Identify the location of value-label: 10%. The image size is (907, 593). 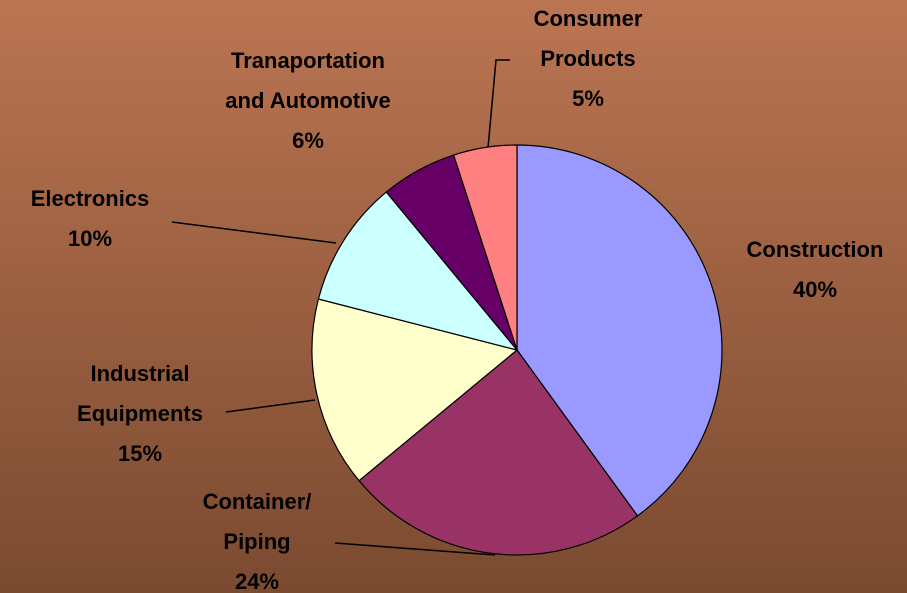
(90, 238).